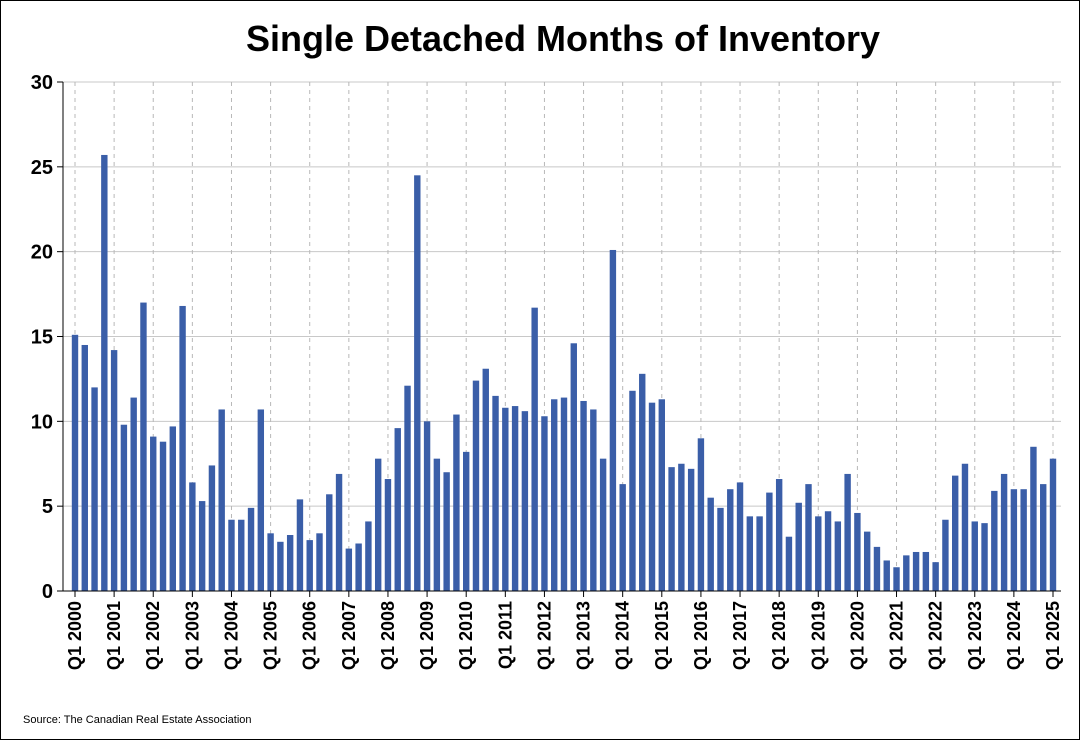 This screenshot has width=1080, height=740. I want to click on x-tick-label: Q1 2022, so click(936, 635).